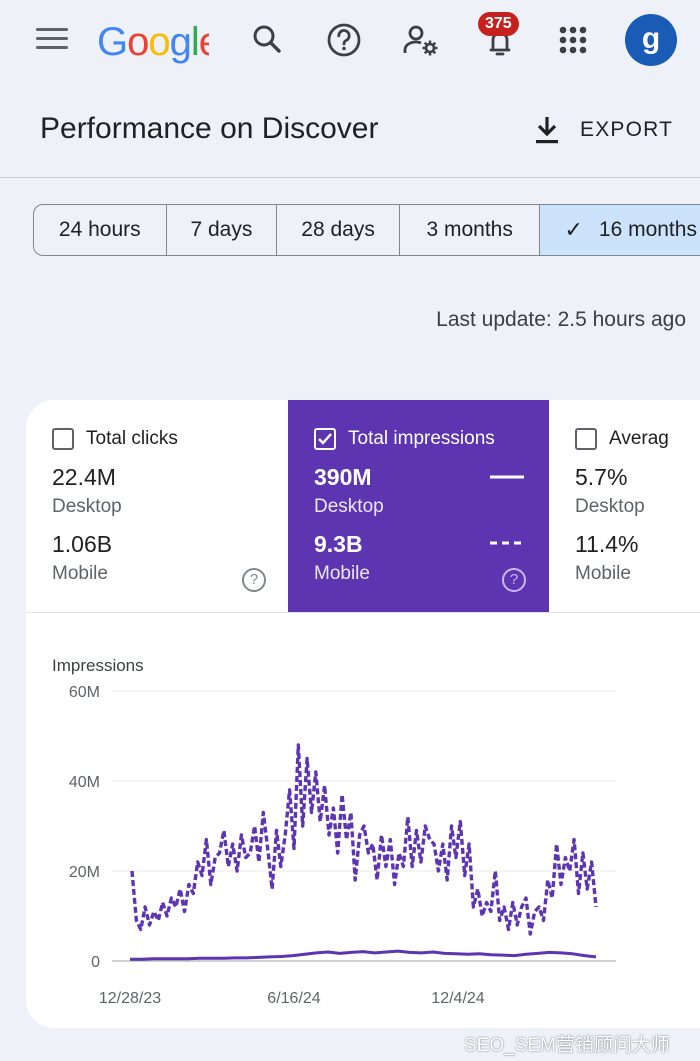 This screenshot has height=1061, width=700. What do you see at coordinates (647, 229) in the screenshot?
I see `chip-label: 16 months` at bounding box center [647, 229].